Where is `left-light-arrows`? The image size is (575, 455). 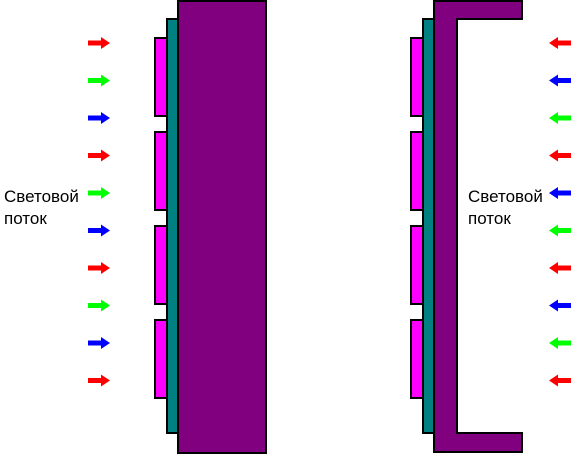 left-light-arrows is located at coordinates (99, 212).